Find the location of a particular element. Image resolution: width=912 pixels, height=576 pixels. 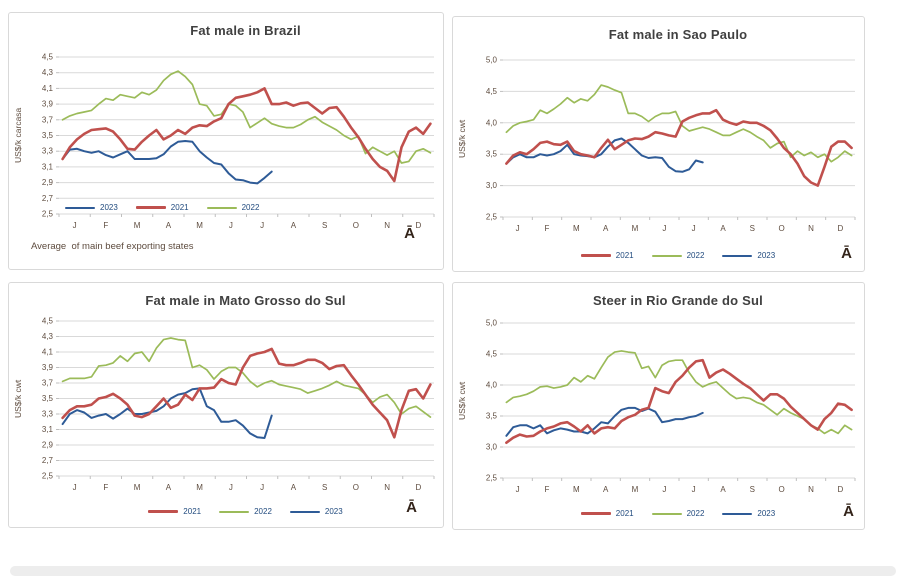

chart-title: Steer in Rio Grande do Sul is located at coordinates (678, 300).